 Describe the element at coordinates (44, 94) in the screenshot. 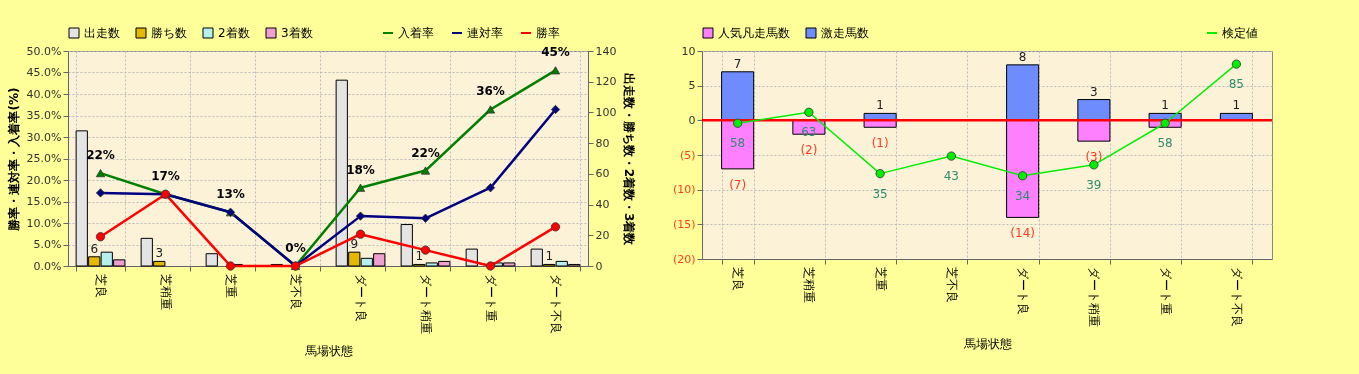

I see `y-tick-label: 40.0%` at that location.